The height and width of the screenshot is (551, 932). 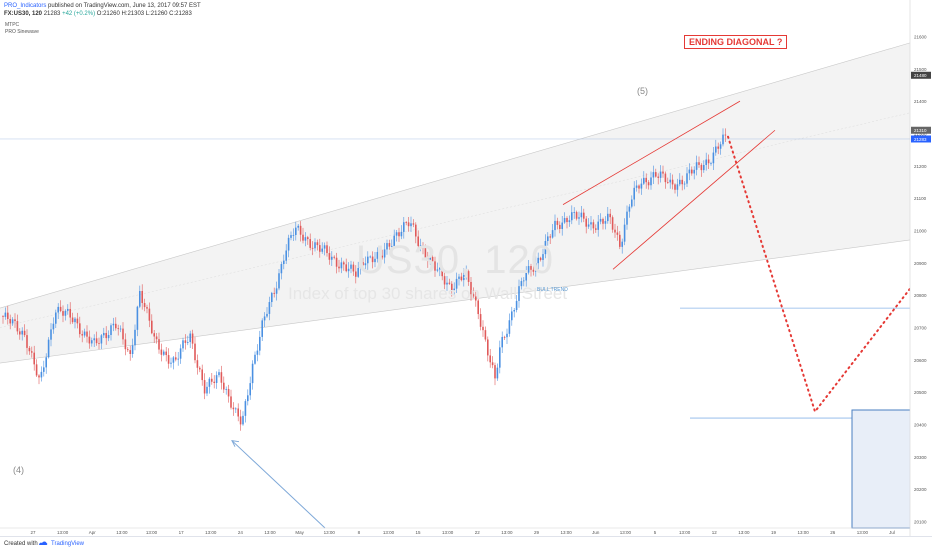 What do you see at coordinates (920, 36) in the screenshot?
I see `price-tick: 21600` at bounding box center [920, 36].